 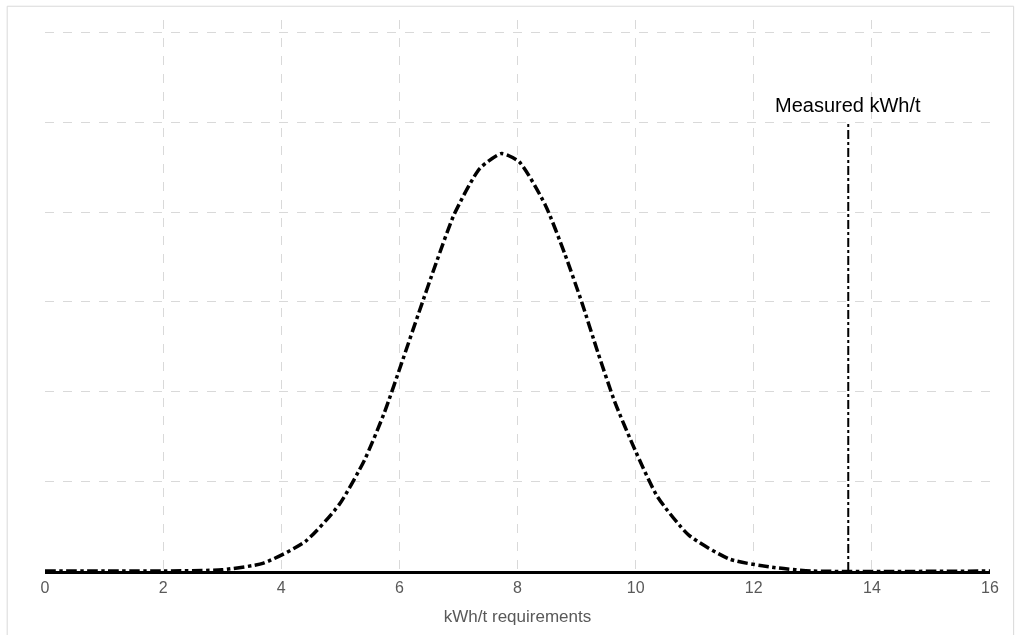 I want to click on x-tick-label: 2, so click(x=163, y=588).